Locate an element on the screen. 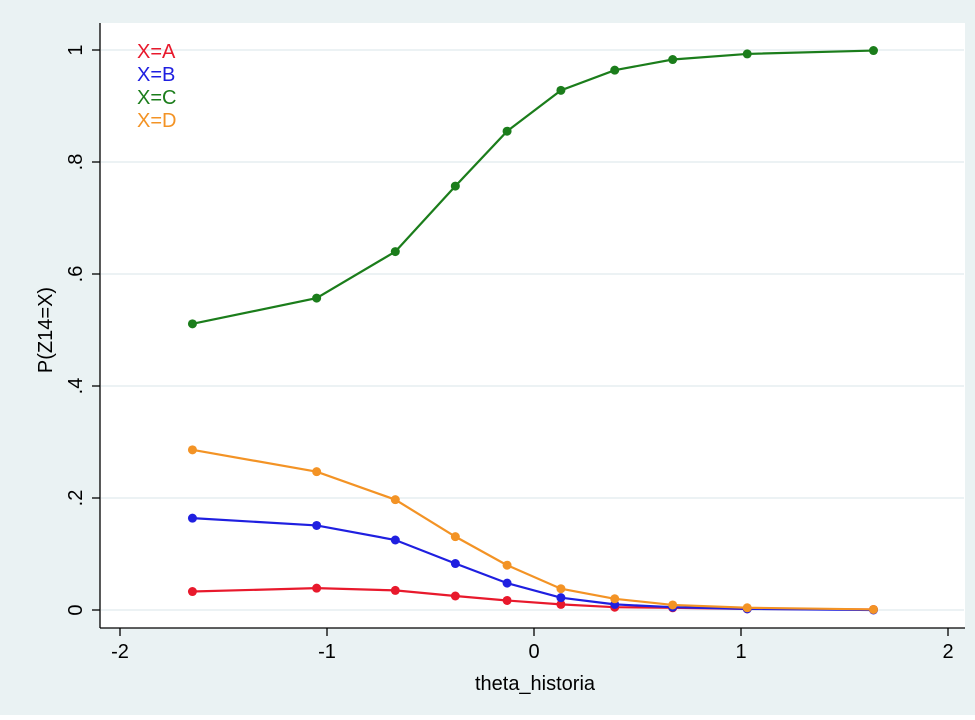  y-tick-label: 1 is located at coordinates (76, 49).